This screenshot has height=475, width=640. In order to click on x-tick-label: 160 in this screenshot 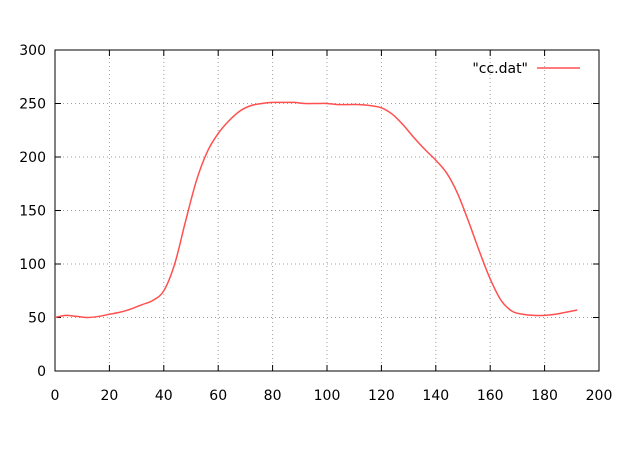, I will do `click(490, 396)`.